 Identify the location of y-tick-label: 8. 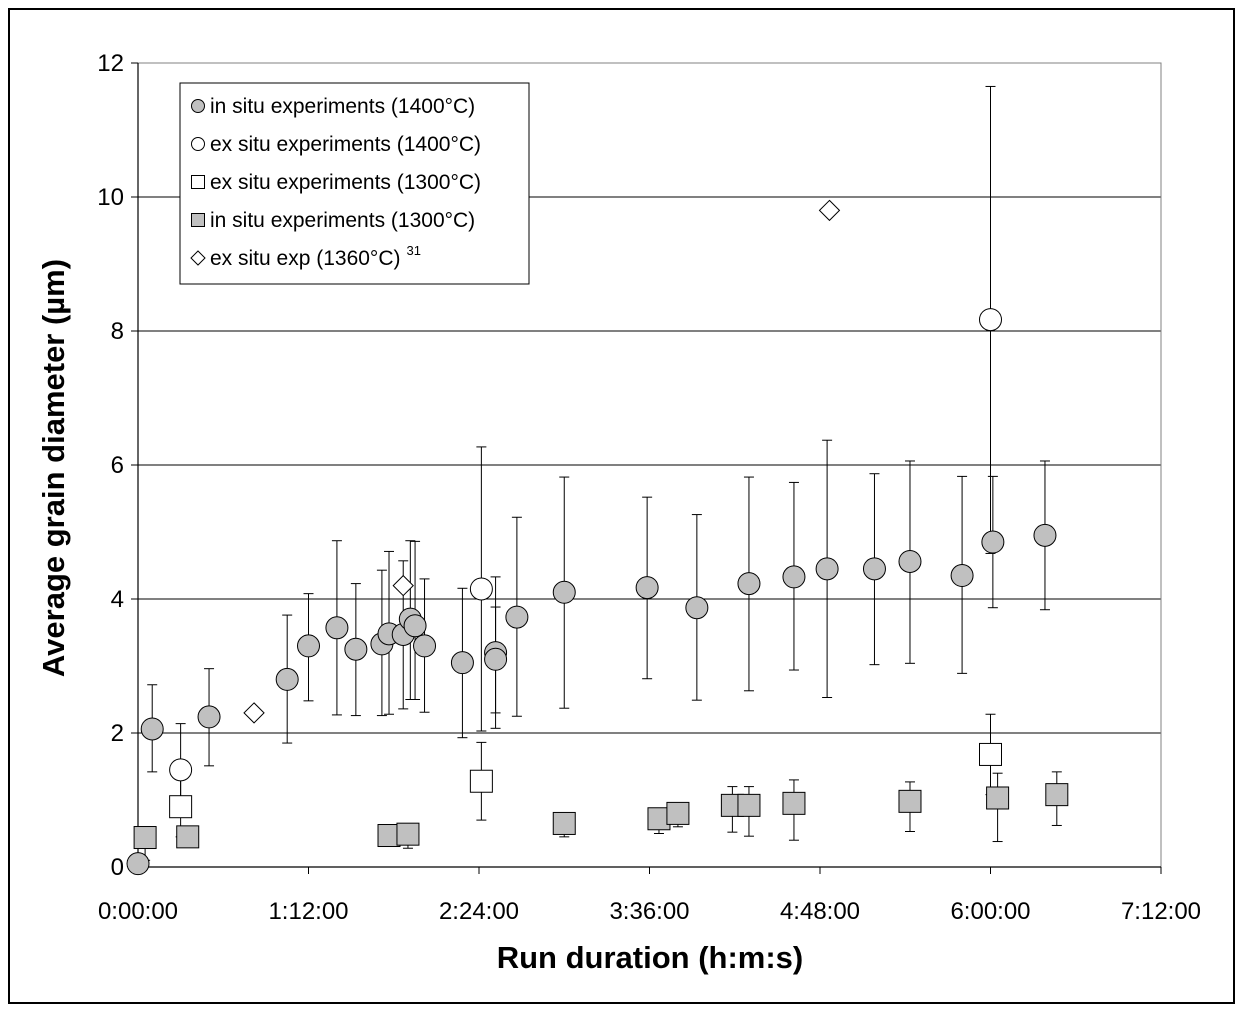
(117, 331).